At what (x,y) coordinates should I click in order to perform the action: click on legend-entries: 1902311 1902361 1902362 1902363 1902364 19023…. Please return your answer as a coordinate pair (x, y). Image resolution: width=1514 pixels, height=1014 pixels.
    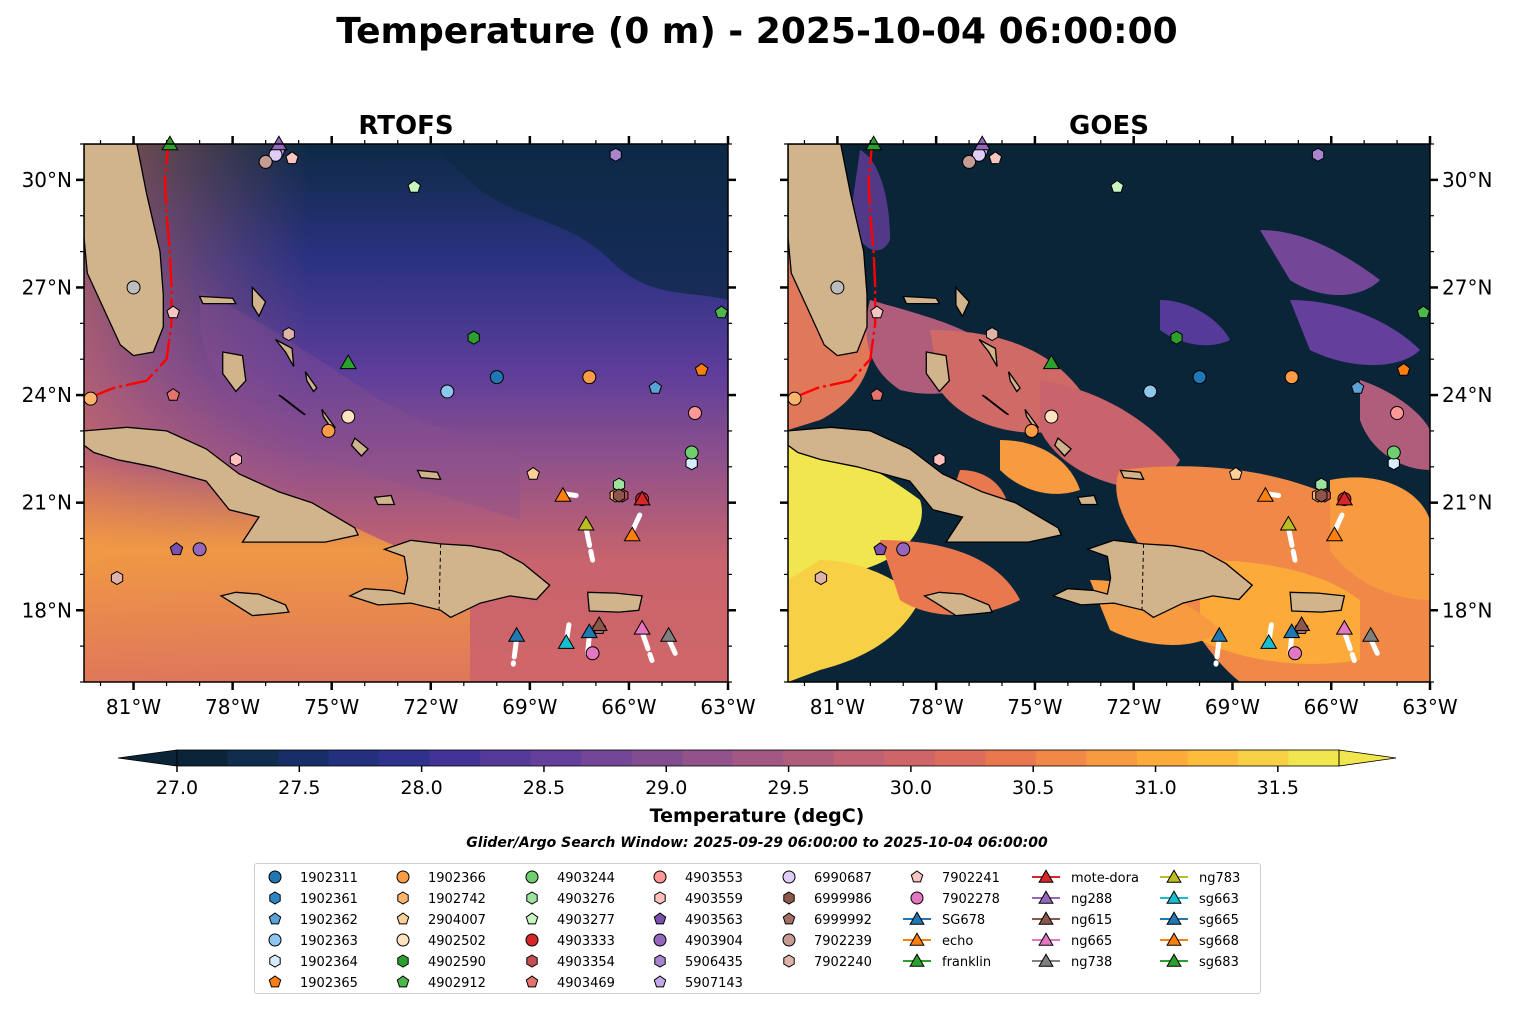
    Looking at the image, I should click on (754, 930).